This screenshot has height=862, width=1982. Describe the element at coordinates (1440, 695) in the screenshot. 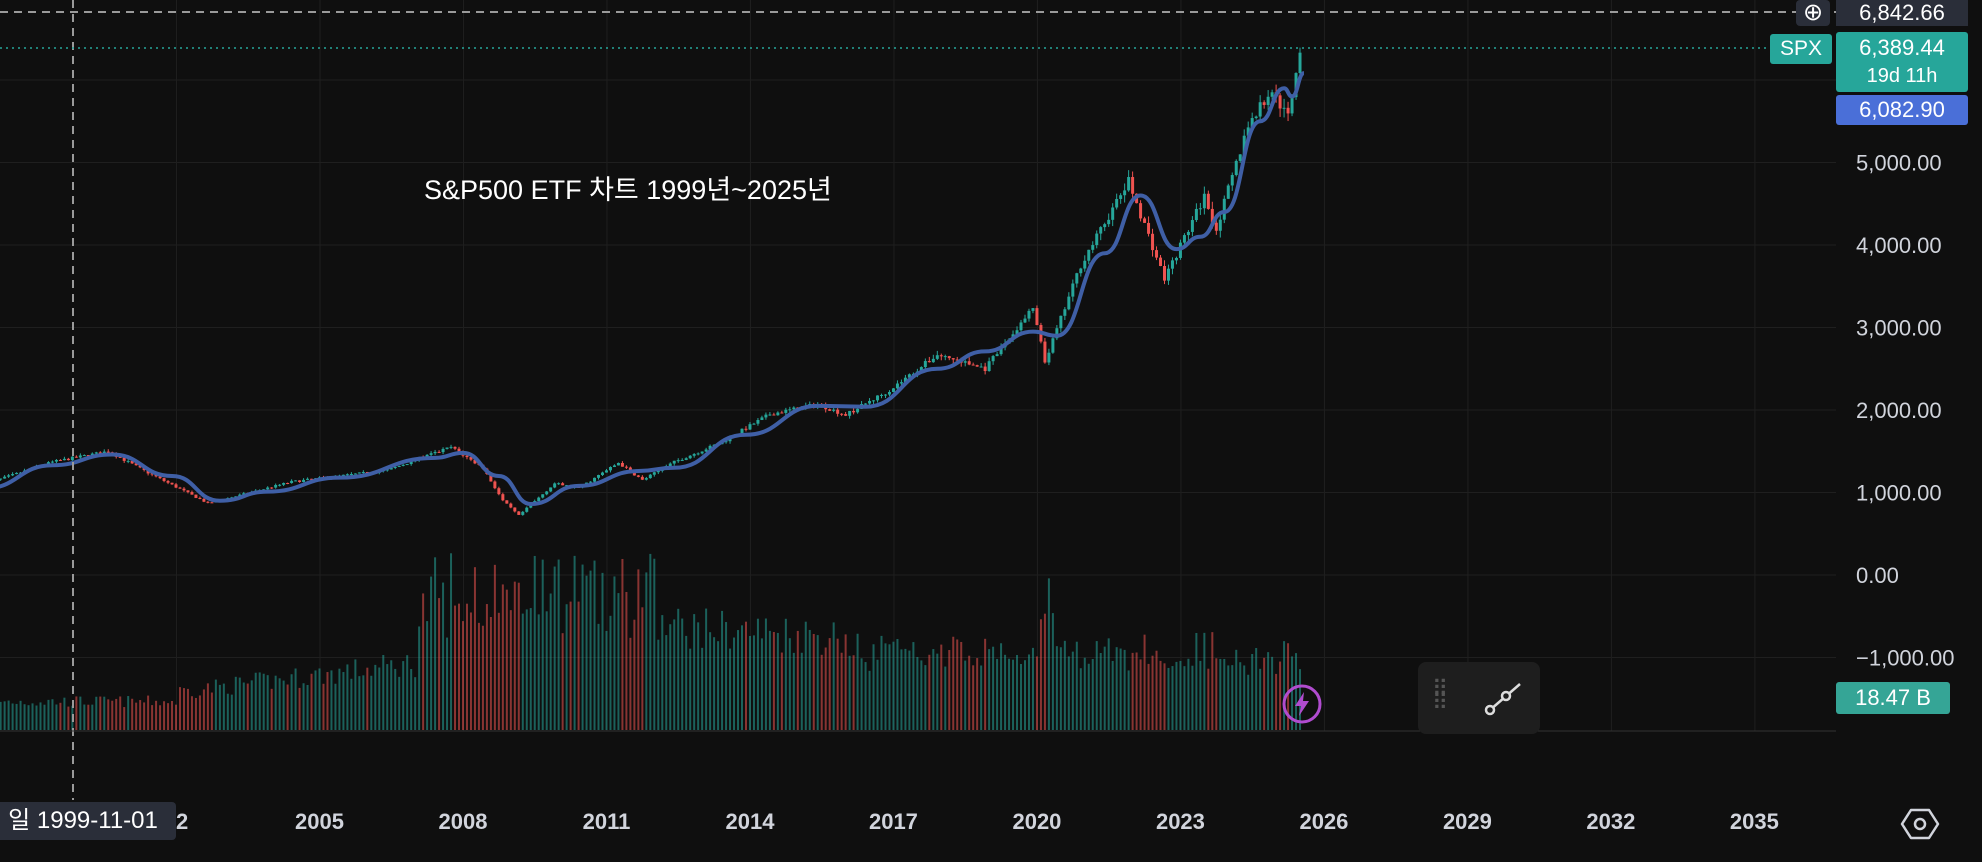

I see `drag-grip-icon: ⠿ ⠿` at that location.